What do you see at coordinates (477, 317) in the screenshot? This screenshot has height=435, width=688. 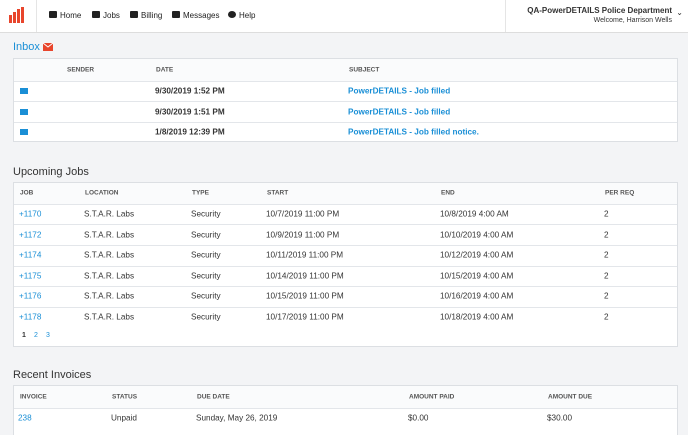 I see `table-cell: 10/18/2019 4:00 AM` at bounding box center [477, 317].